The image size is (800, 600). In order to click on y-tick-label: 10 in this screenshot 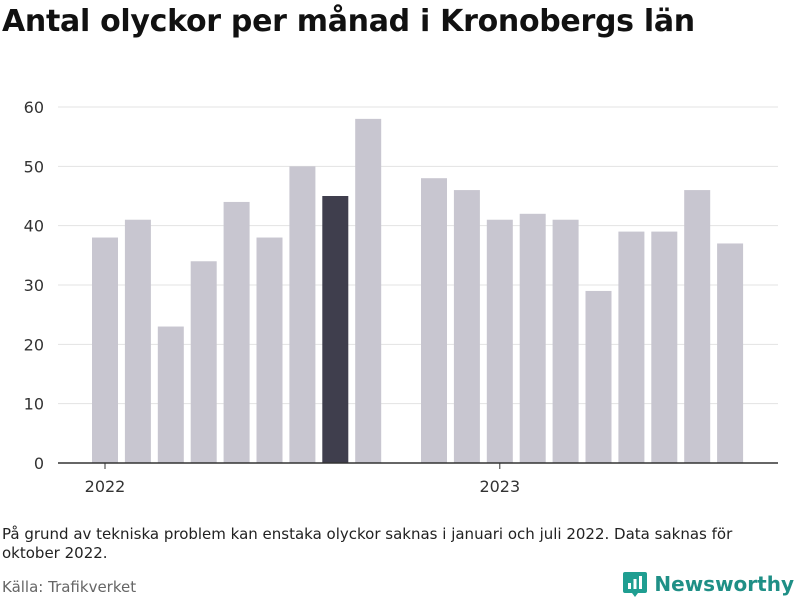, I will do `click(34, 404)`.